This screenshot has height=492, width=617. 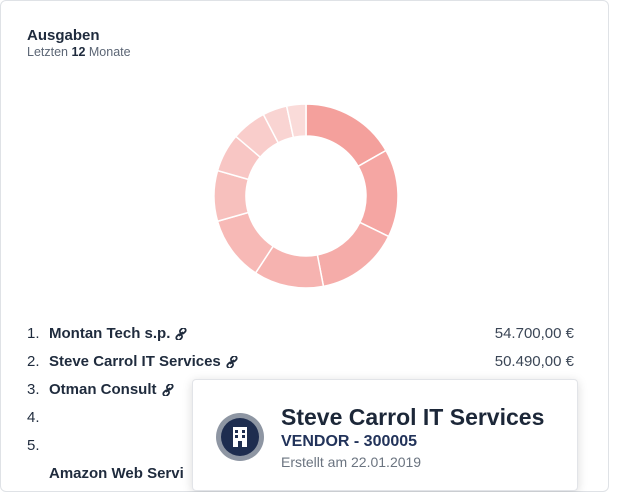 What do you see at coordinates (33, 445) in the screenshot?
I see `rank: 5.` at bounding box center [33, 445].